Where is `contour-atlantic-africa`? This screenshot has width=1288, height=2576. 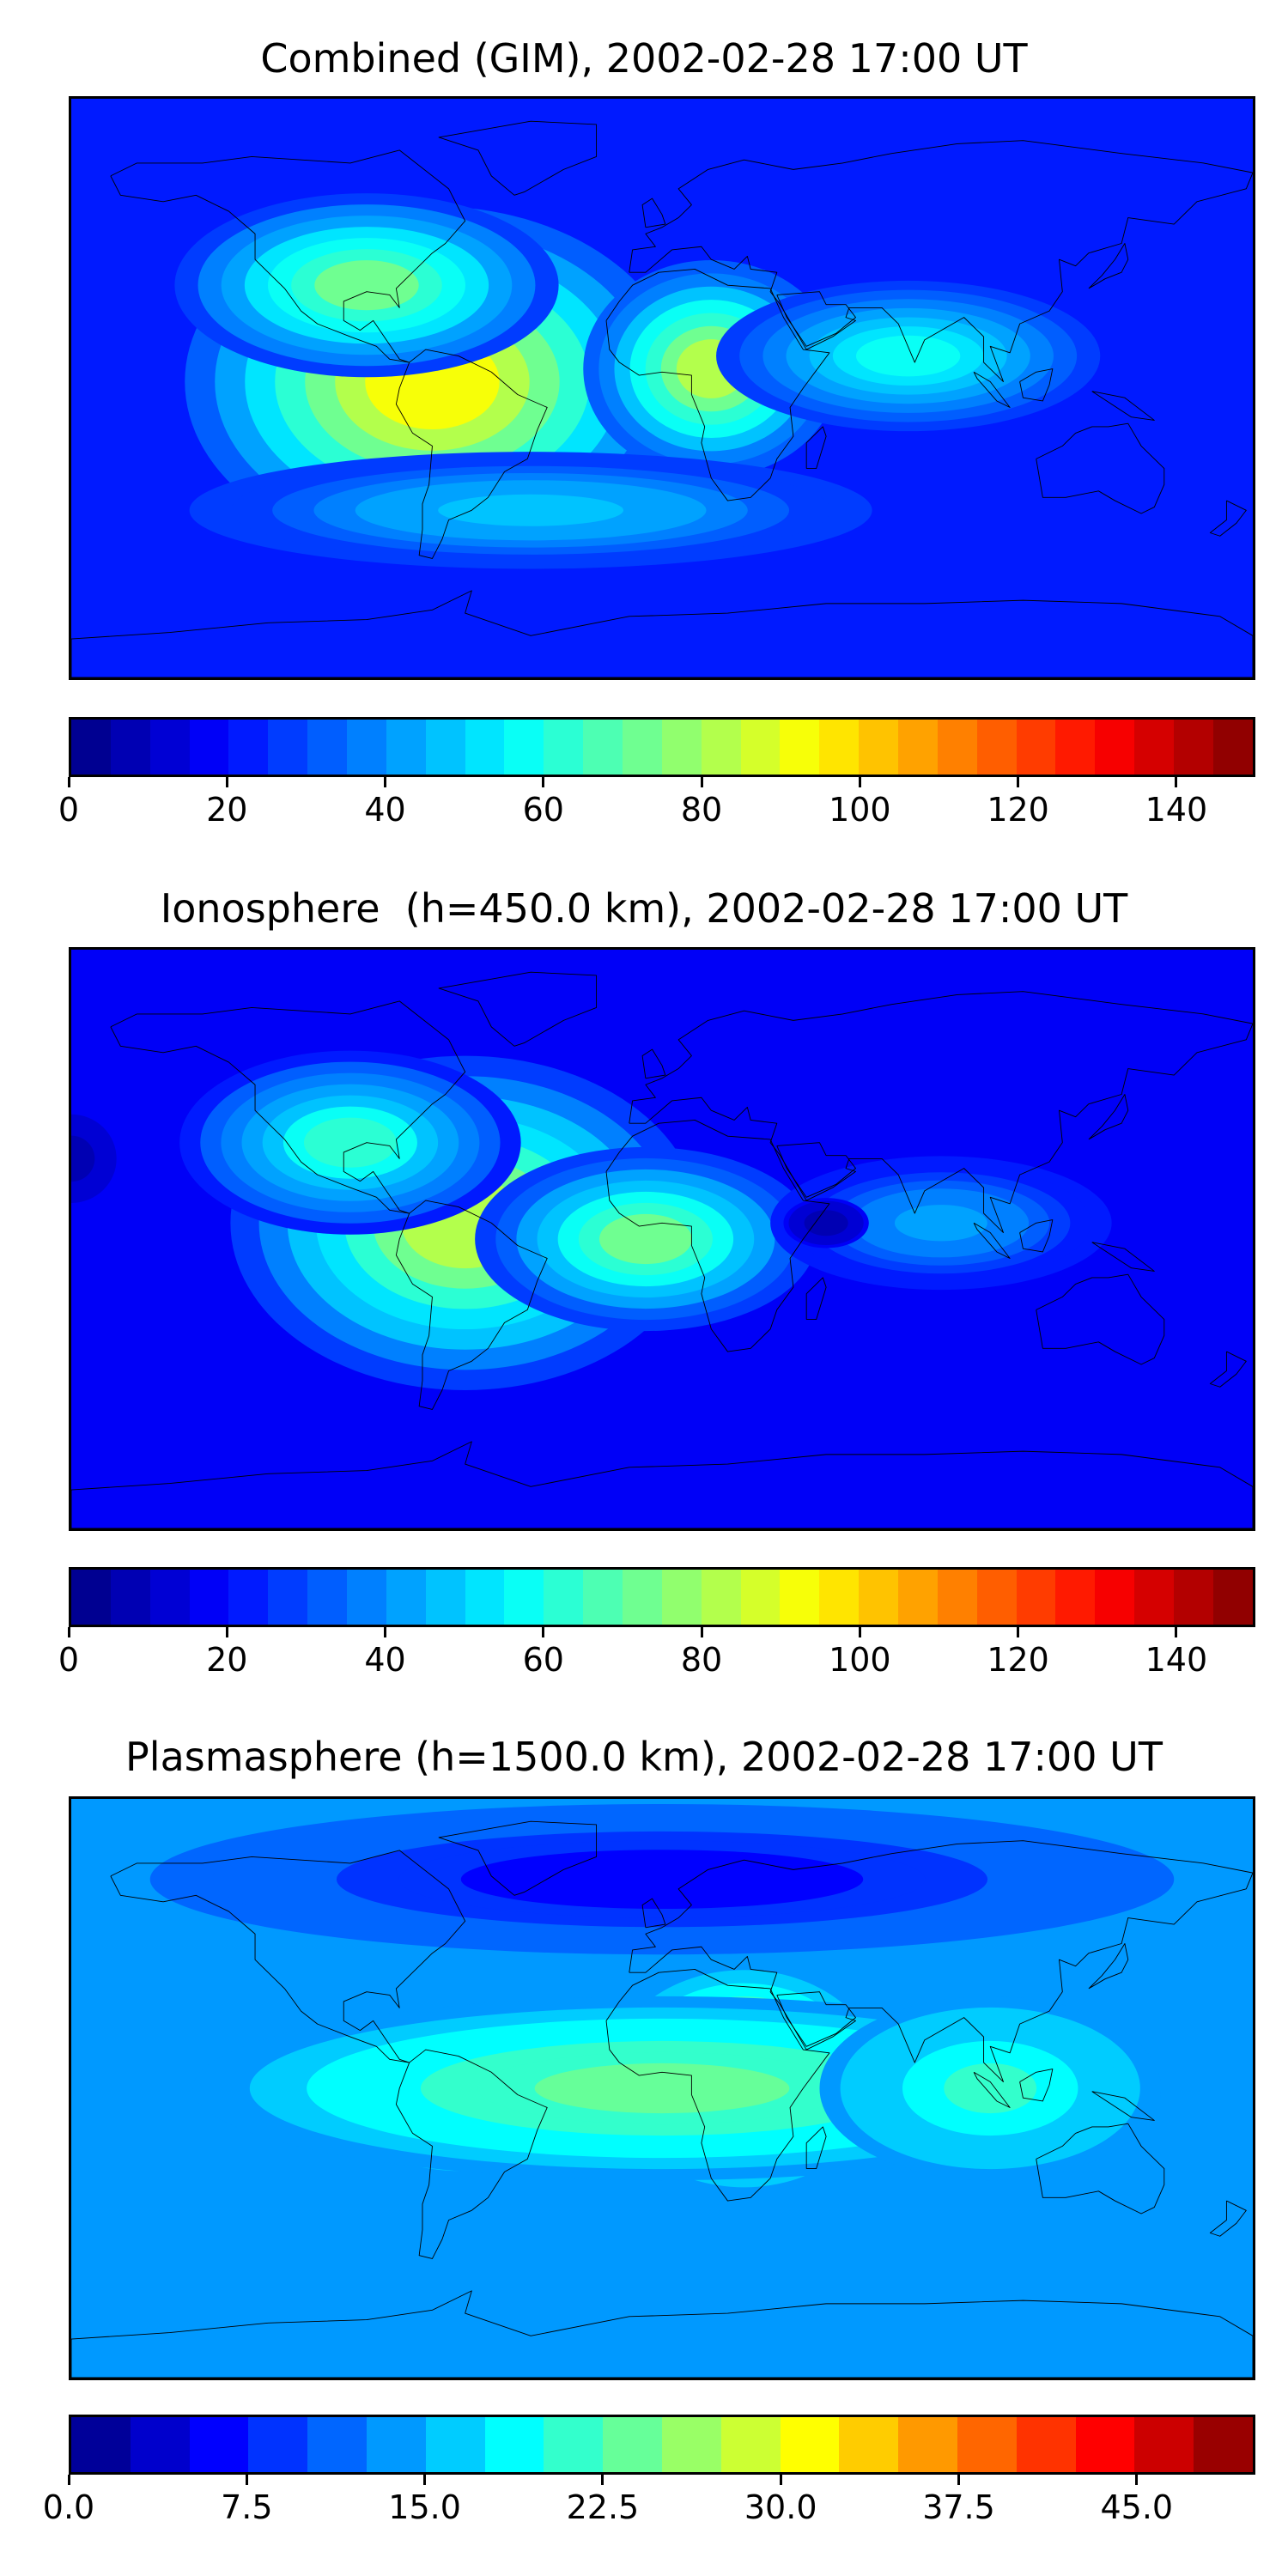
contour-atlantic-africa is located at coordinates (645, 1239).